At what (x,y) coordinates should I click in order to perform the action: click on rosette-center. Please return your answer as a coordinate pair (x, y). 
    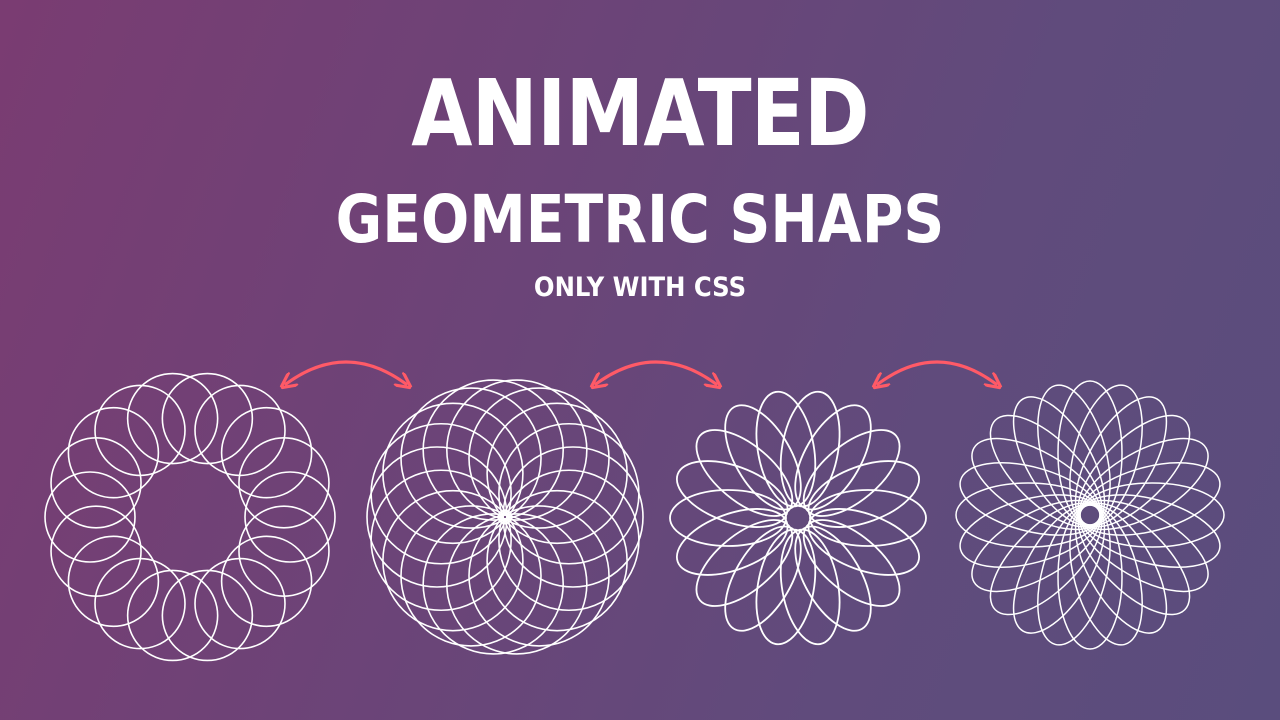
    Looking at the image, I should click on (505, 517).